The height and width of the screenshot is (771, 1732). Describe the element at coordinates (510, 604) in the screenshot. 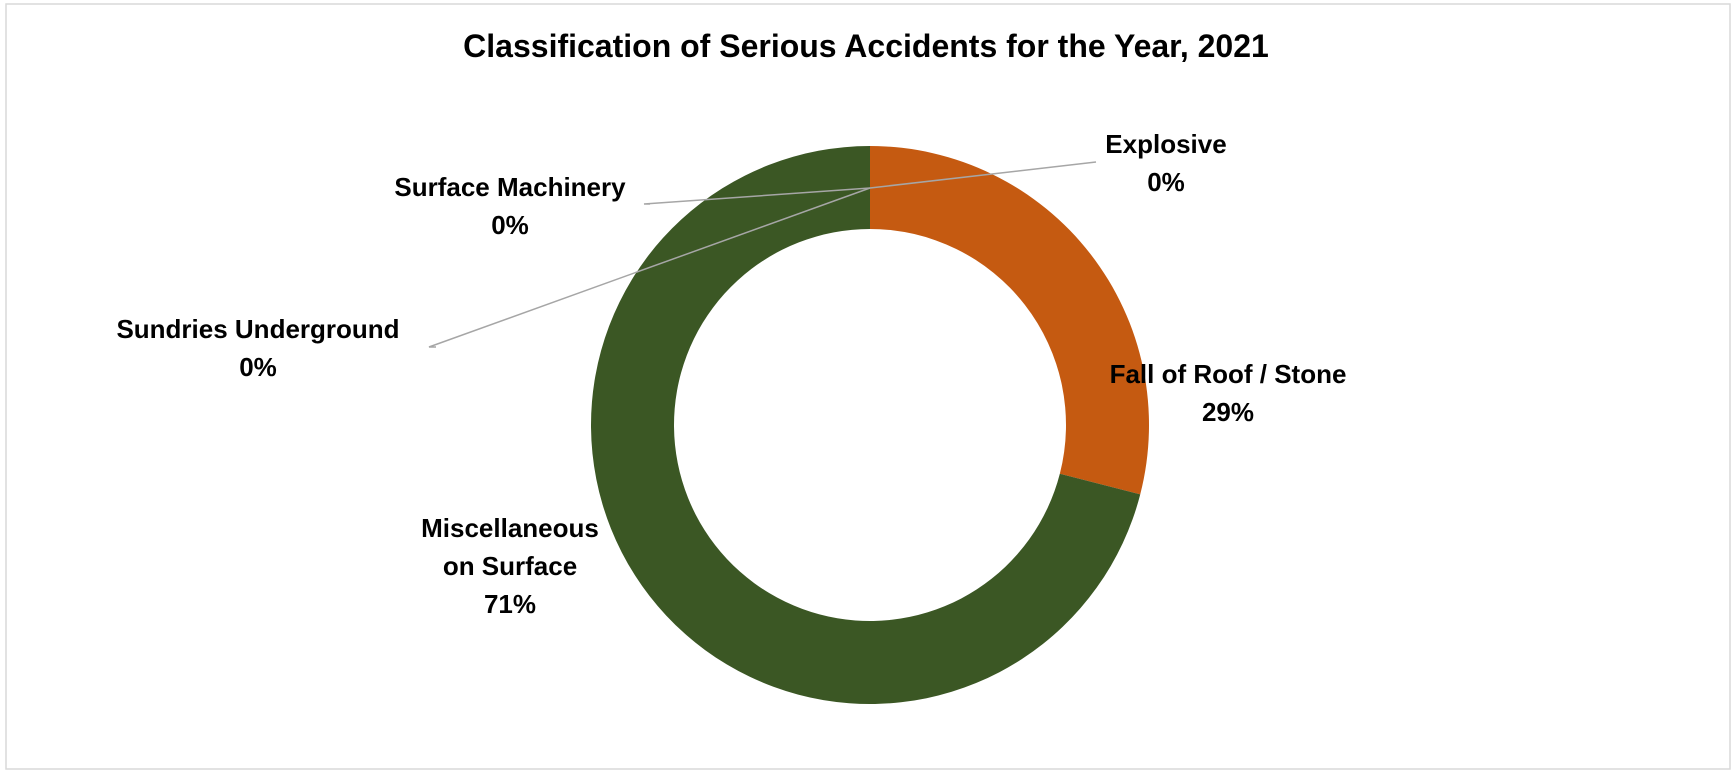

I see `data-label-value: 71%` at that location.